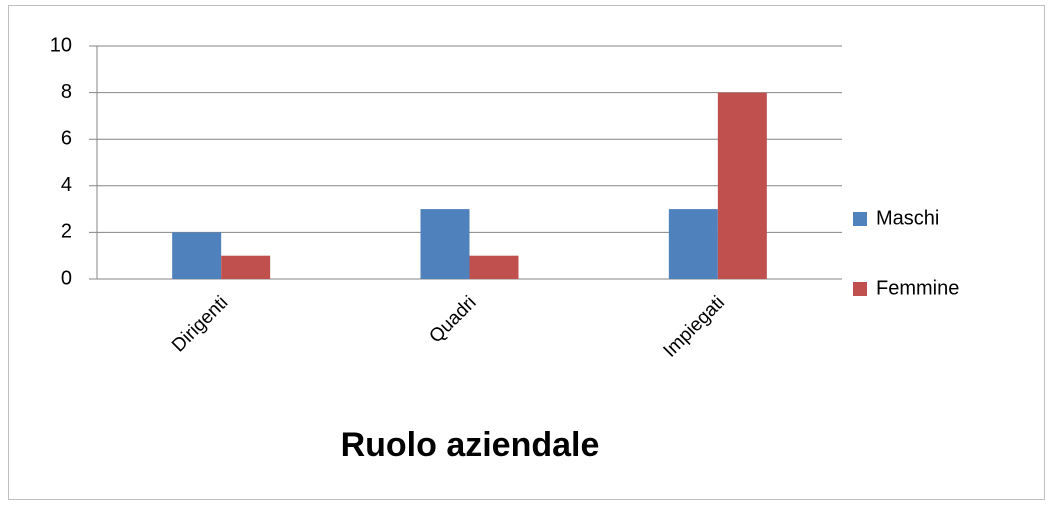 The image size is (1054, 509). What do you see at coordinates (66, 185) in the screenshot?
I see `y-tick-label: 4` at bounding box center [66, 185].